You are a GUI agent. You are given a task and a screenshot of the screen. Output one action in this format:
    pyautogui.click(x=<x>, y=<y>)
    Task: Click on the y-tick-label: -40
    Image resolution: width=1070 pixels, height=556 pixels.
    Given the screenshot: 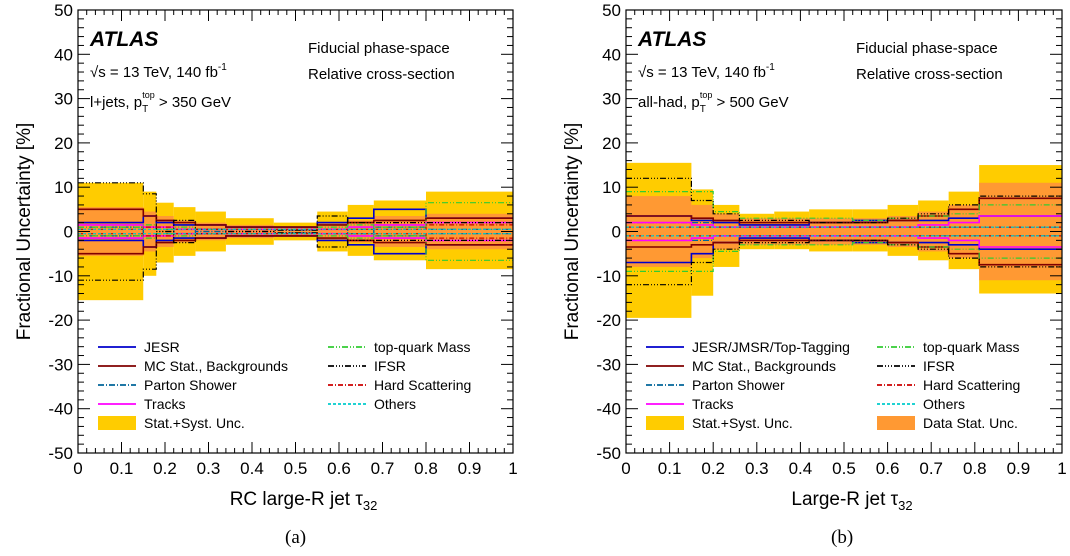 What is the action you would take?
    pyautogui.click(x=60, y=409)
    